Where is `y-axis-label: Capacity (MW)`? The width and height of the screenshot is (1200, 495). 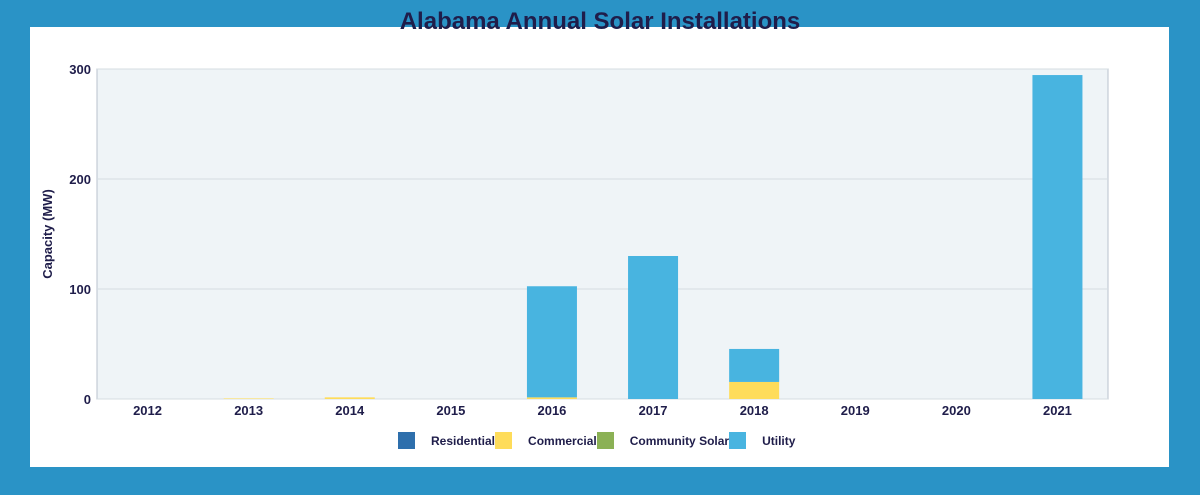 y-axis-label: Capacity (MW) is located at coordinates (47, 234).